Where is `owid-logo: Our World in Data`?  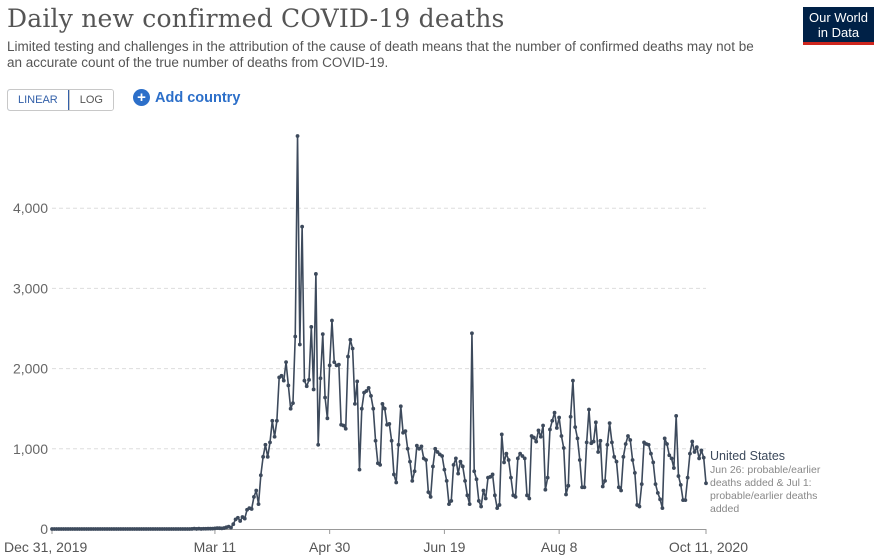
owid-logo: Our World in Data is located at coordinates (838, 26).